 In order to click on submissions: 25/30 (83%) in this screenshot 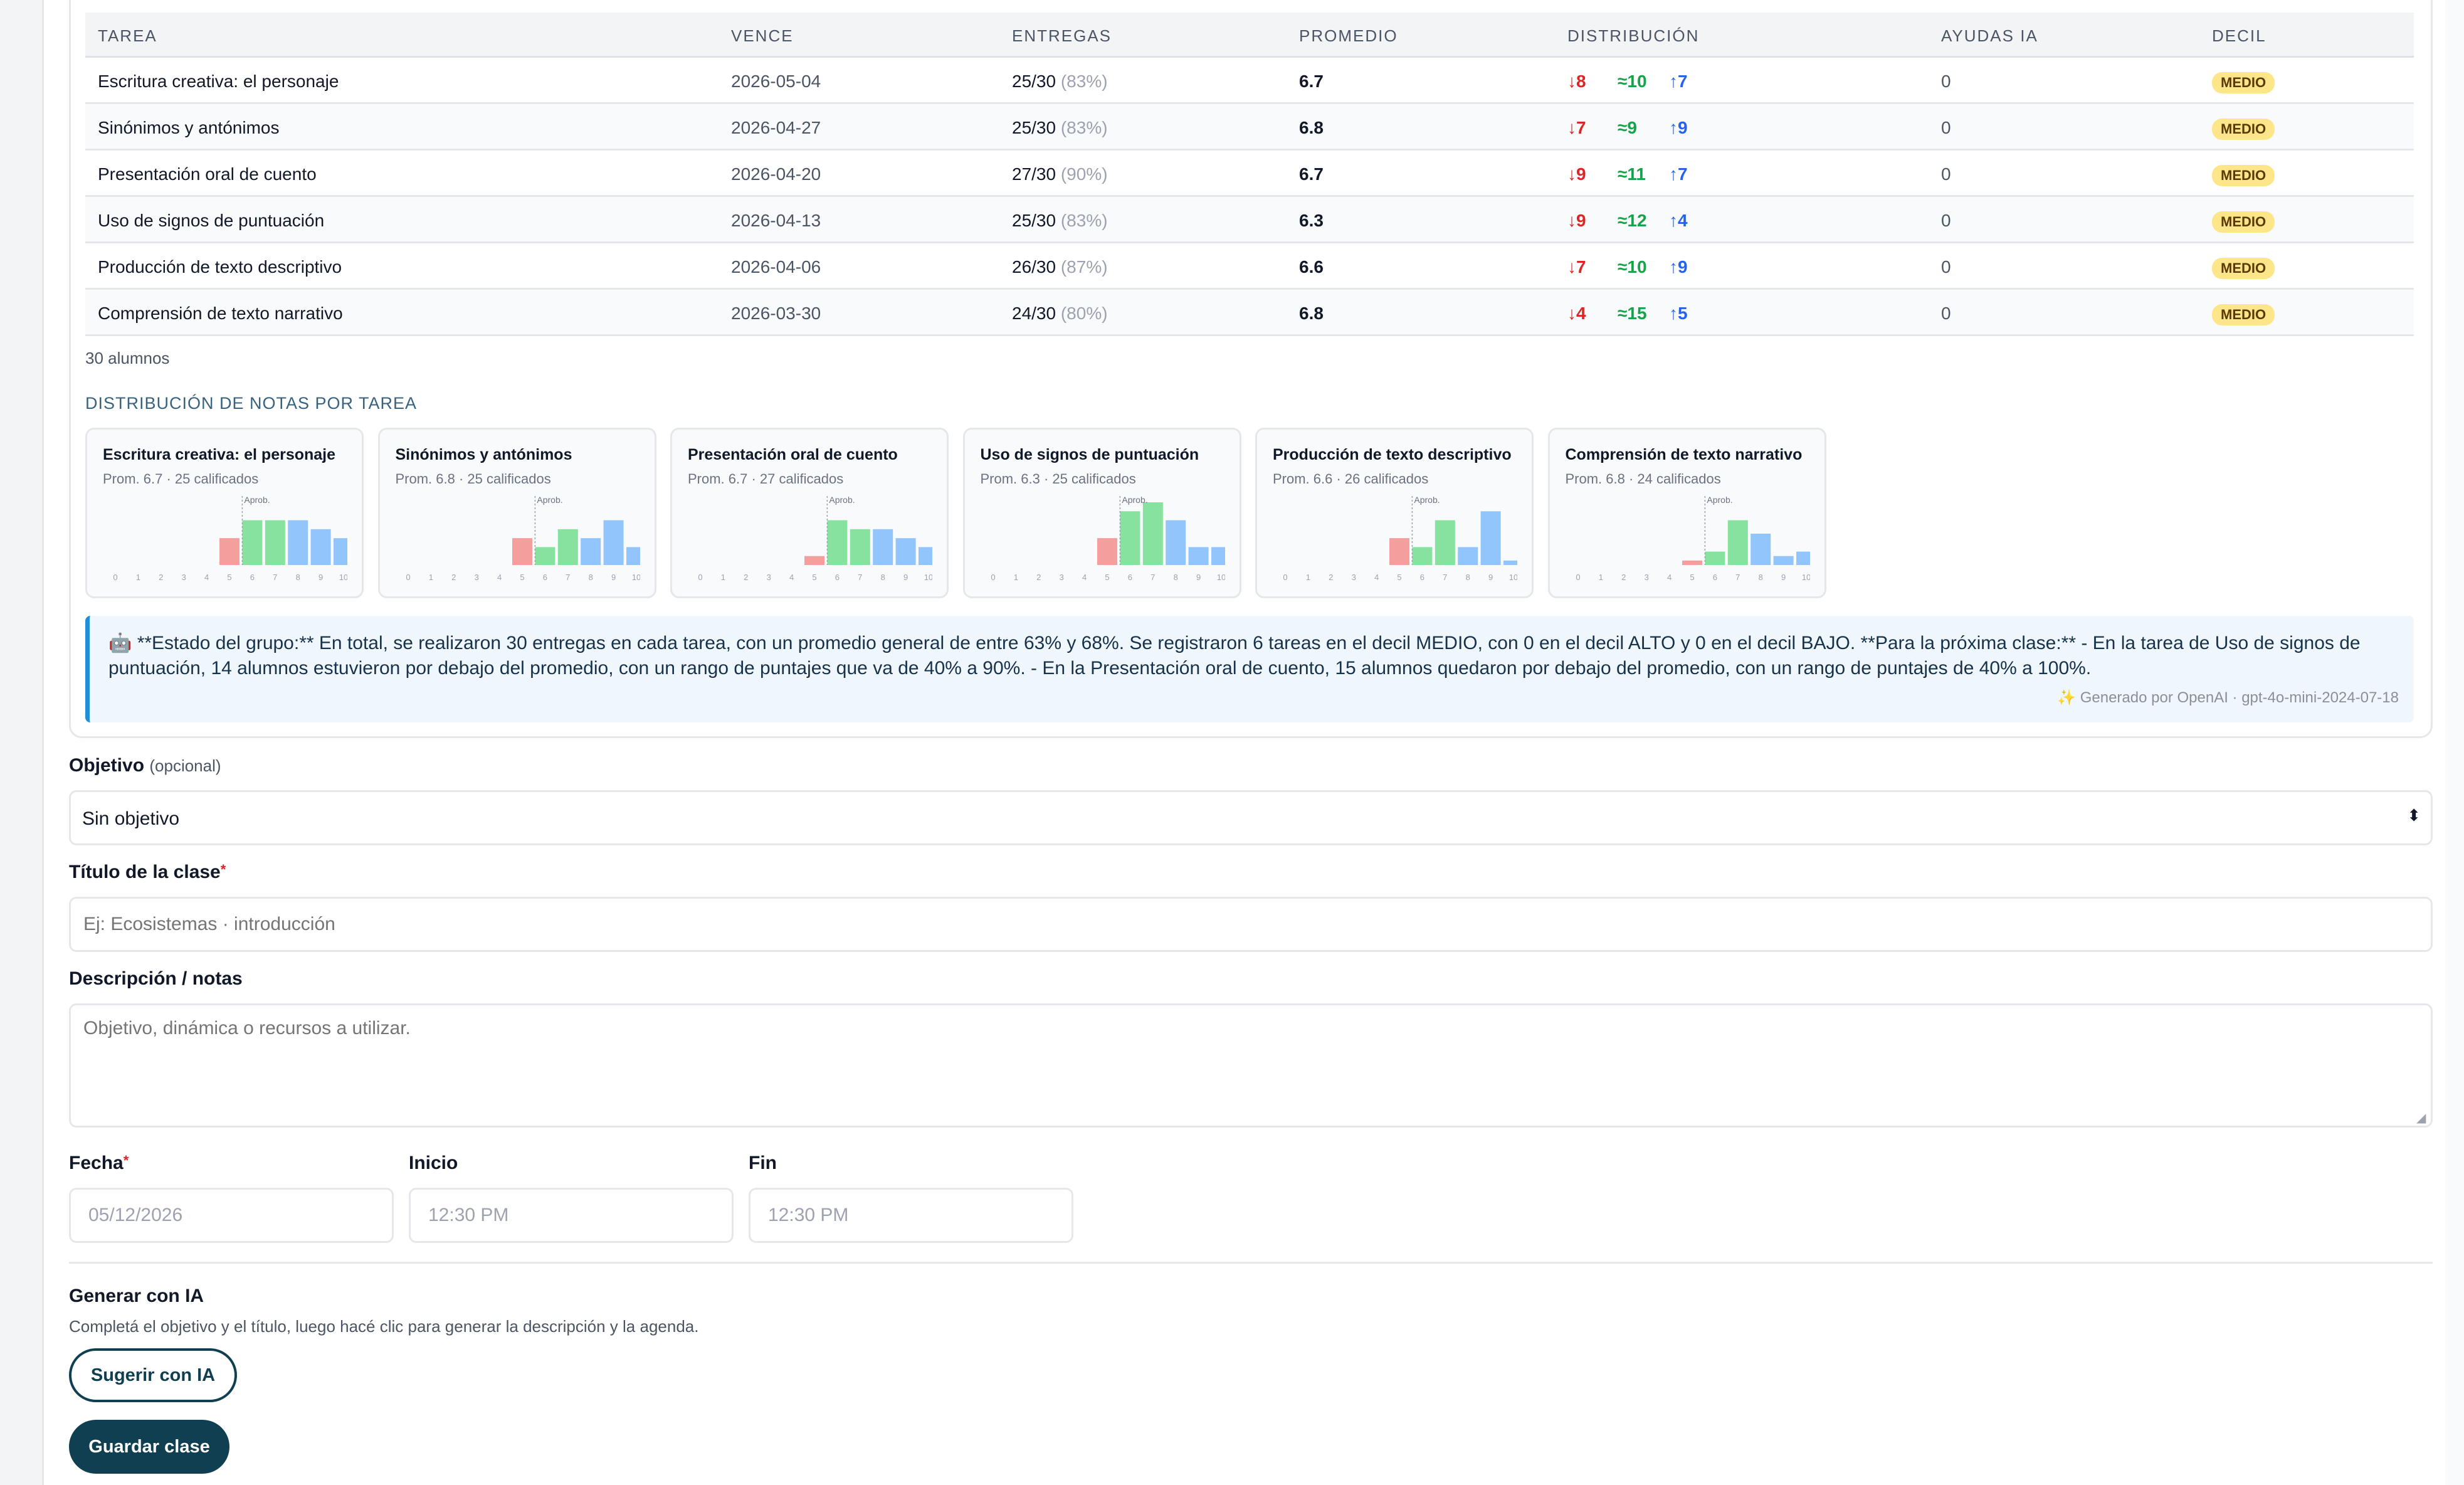, I will do `click(1060, 128)`.